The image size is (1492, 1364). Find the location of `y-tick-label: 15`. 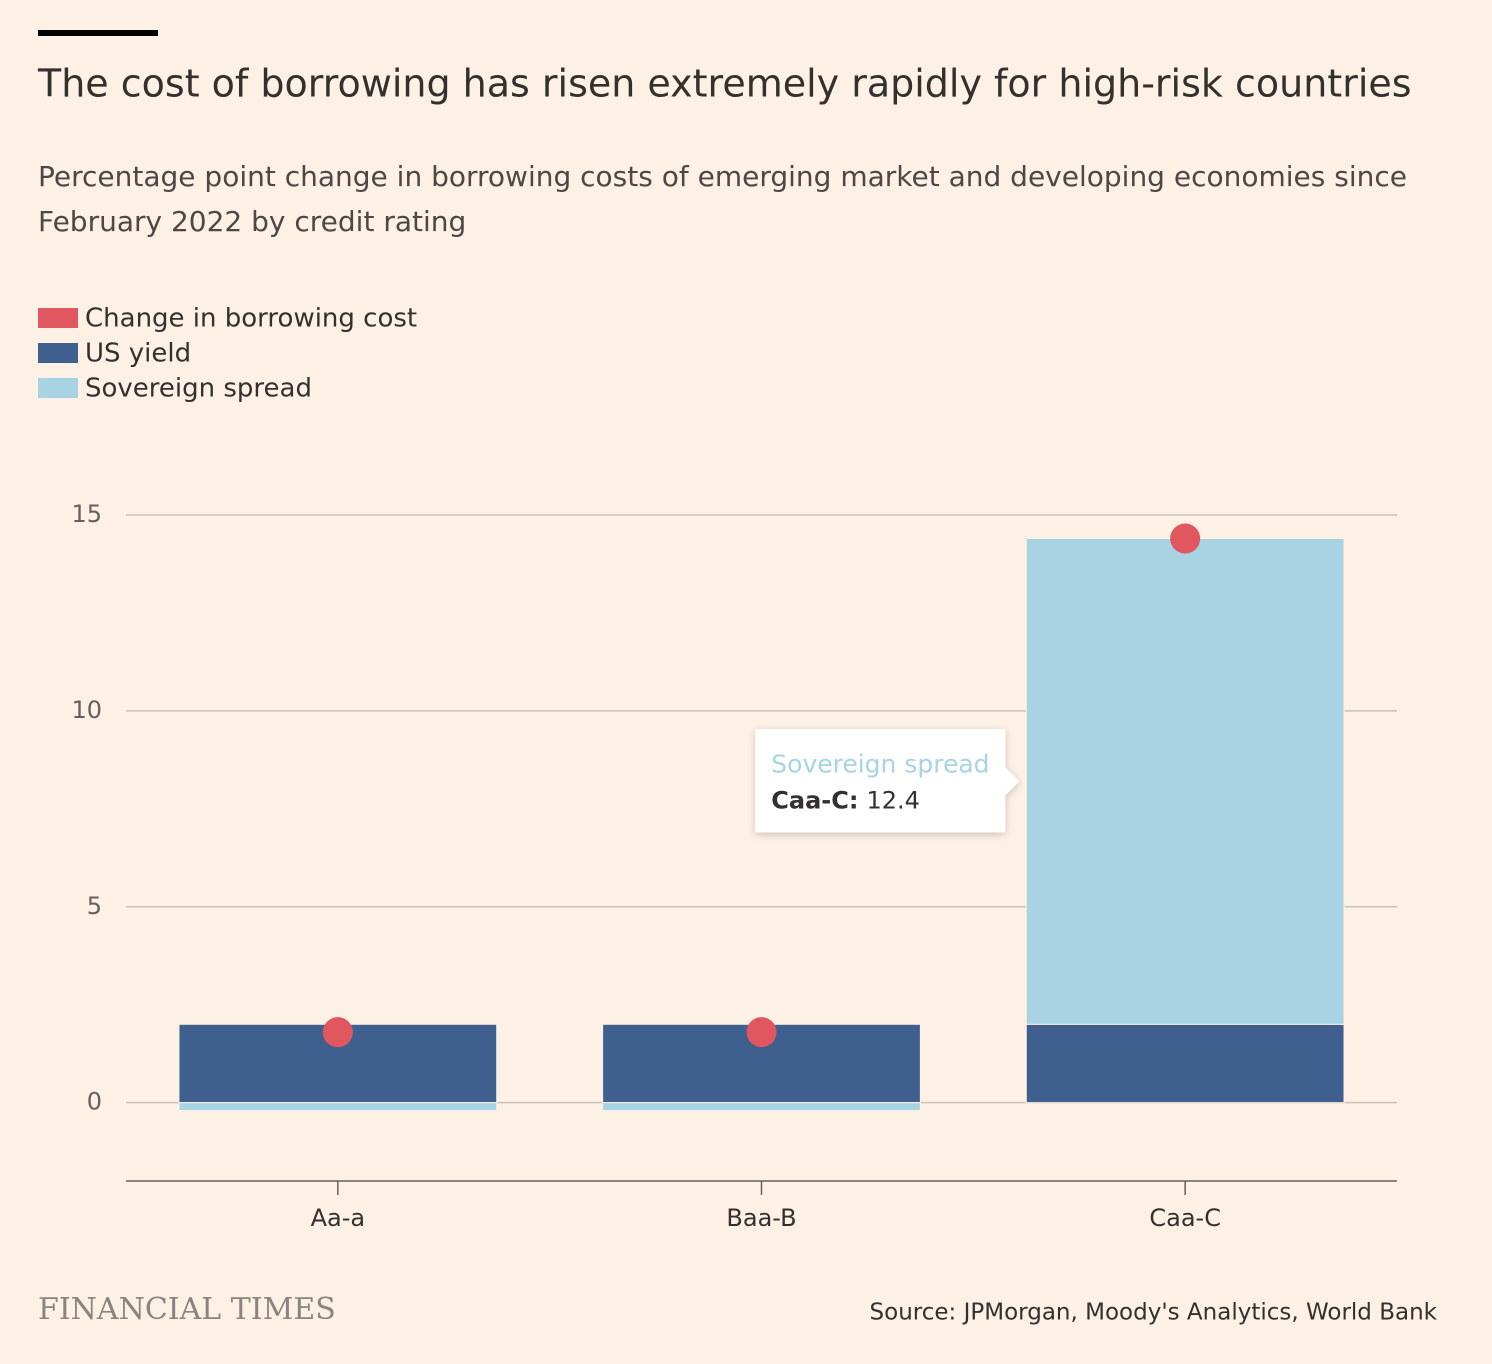

y-tick-label: 15 is located at coordinates (86, 514).